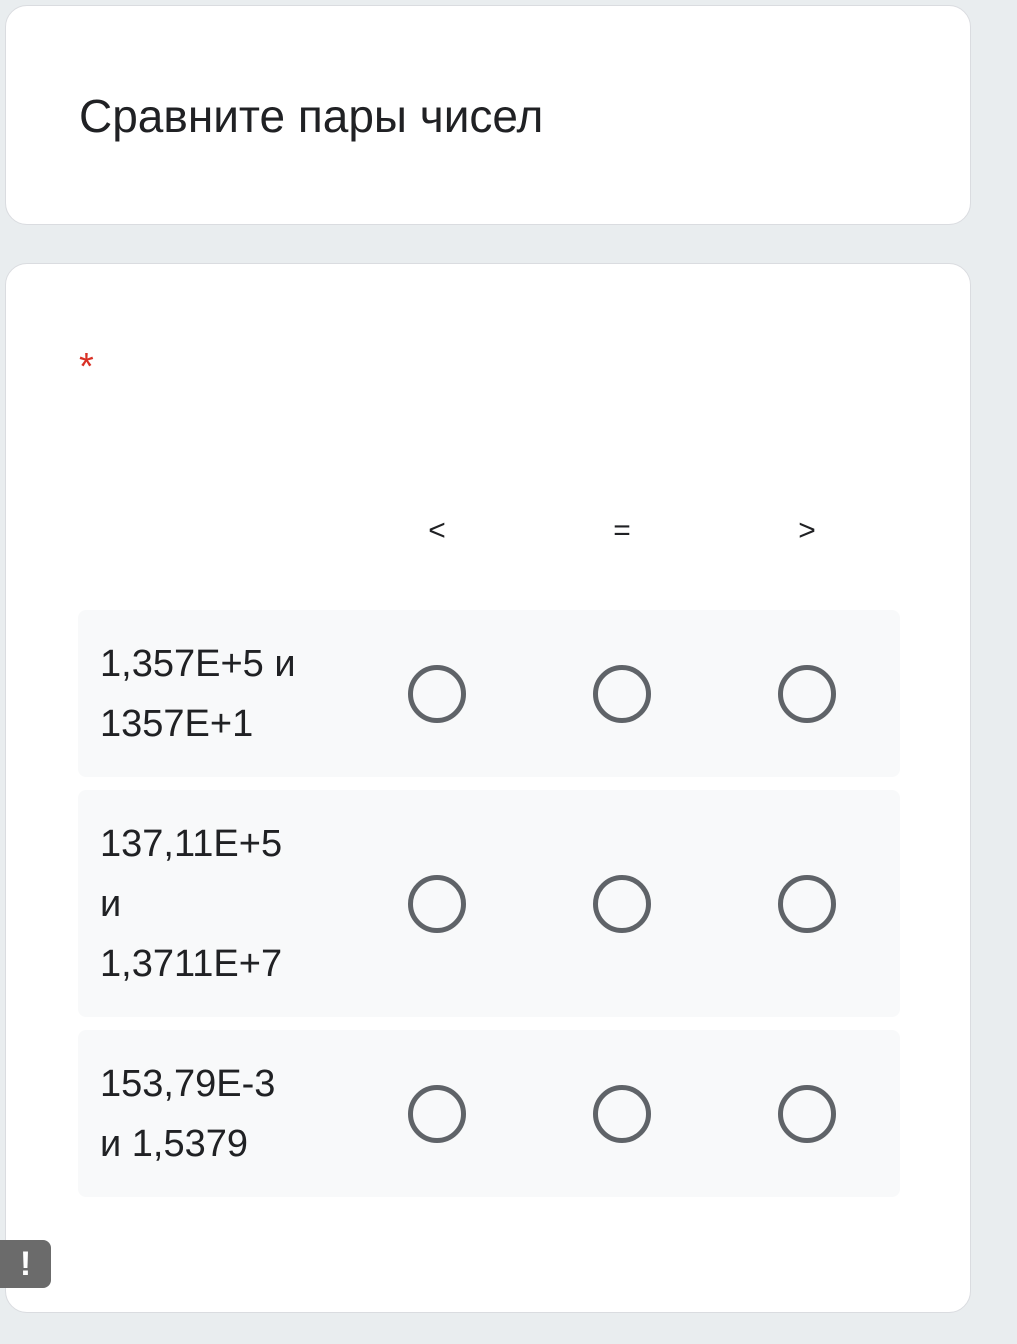  What do you see at coordinates (188, 1084) in the screenshot?
I see `row-label-line: 153,79E-3` at bounding box center [188, 1084].